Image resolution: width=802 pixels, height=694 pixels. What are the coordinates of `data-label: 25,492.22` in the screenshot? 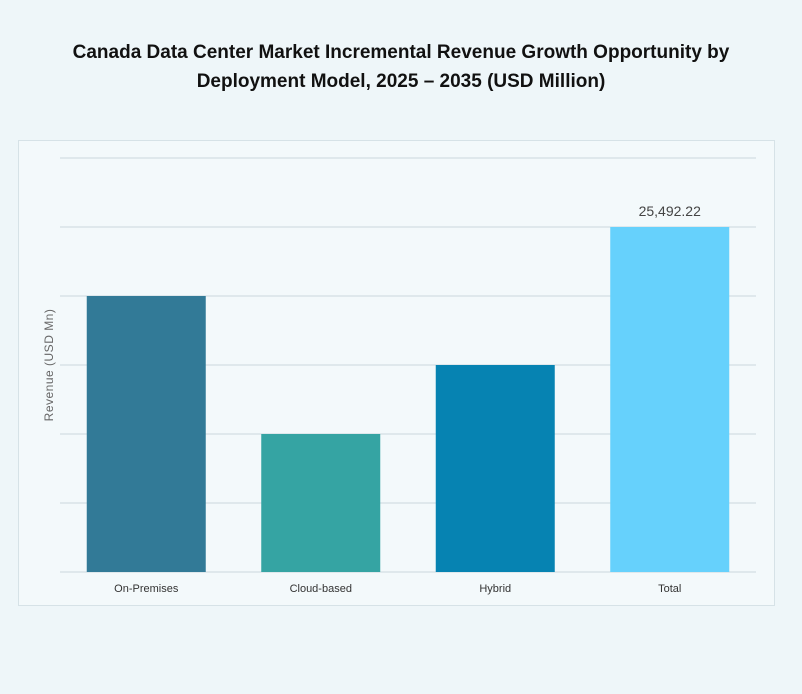 It's located at (670, 211).